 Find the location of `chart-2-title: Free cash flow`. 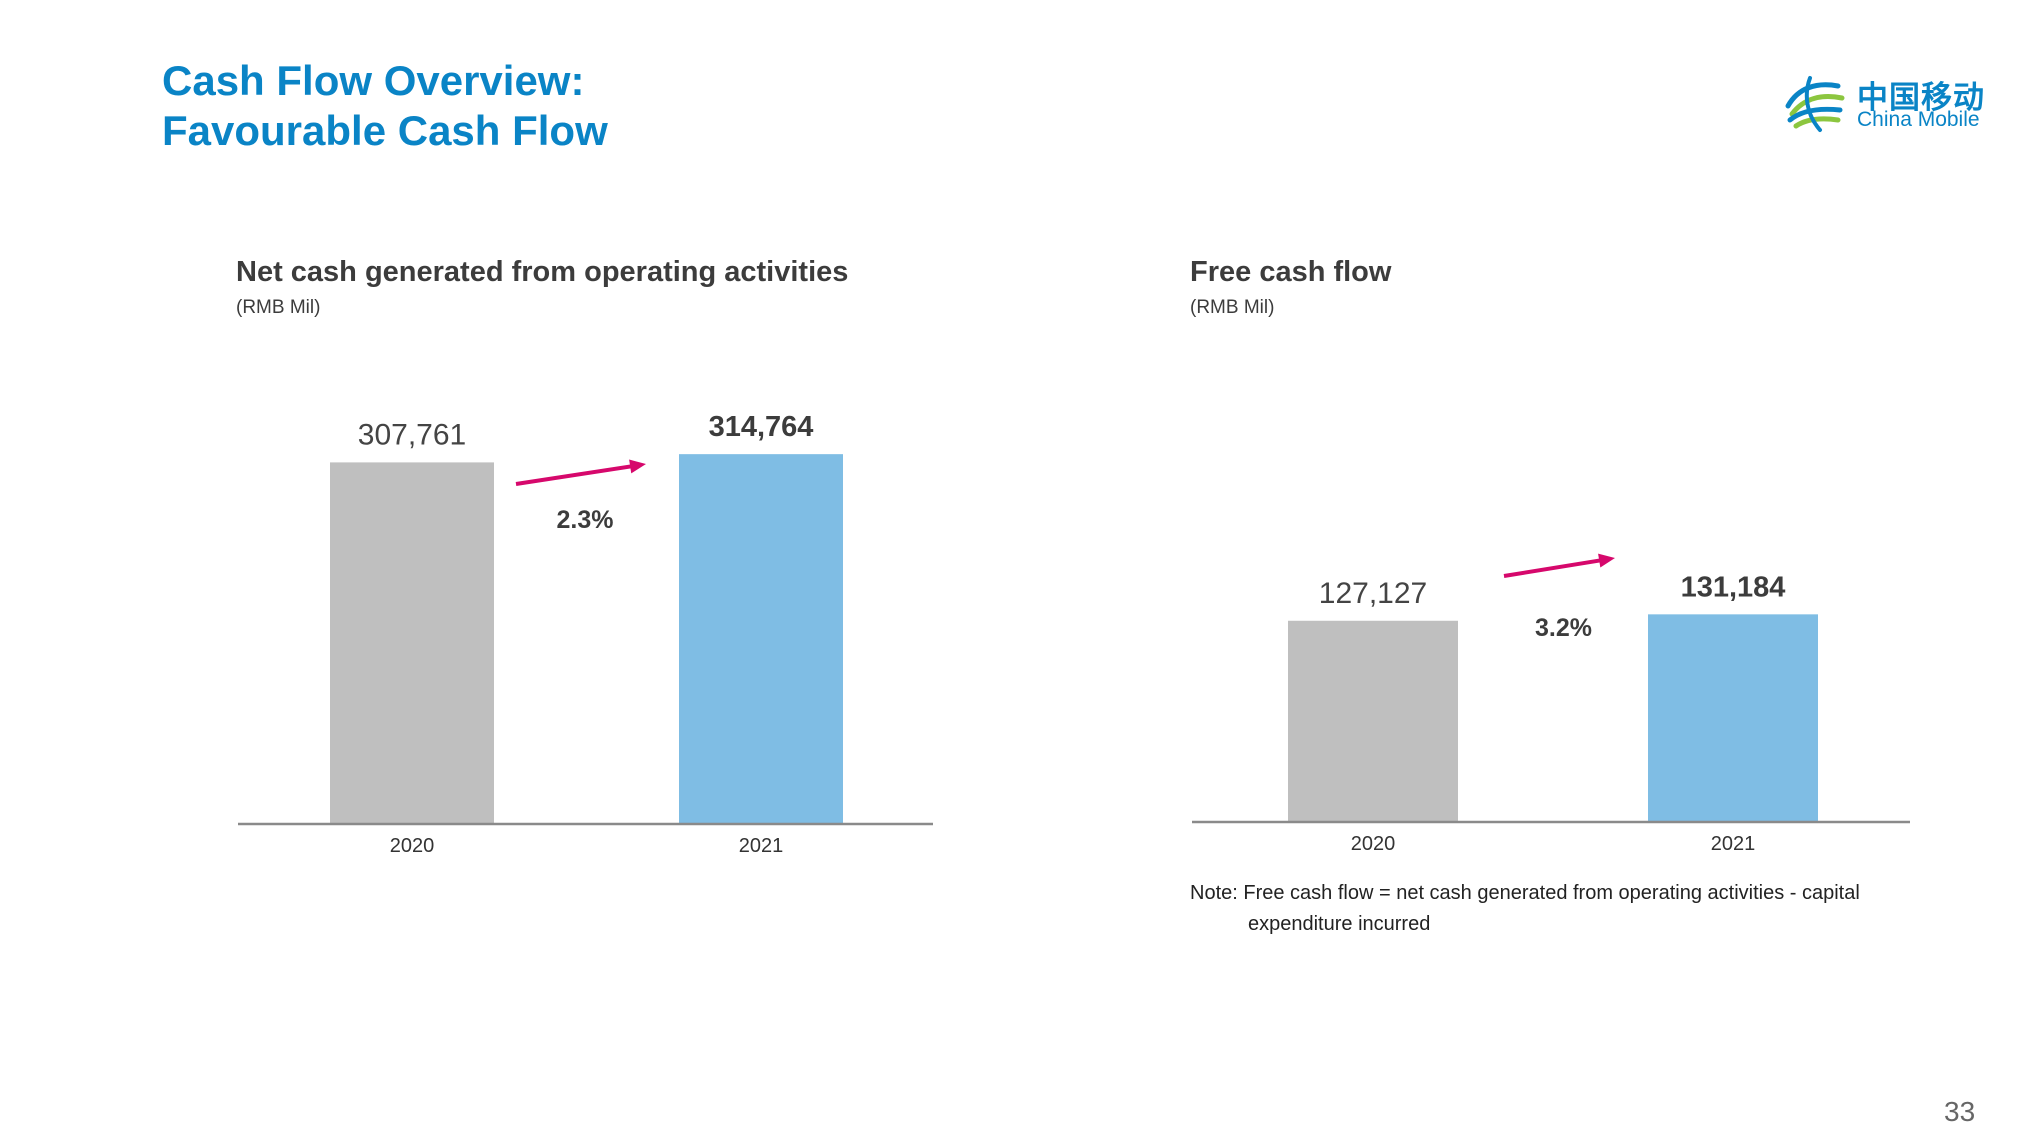

chart-2-title: Free cash flow is located at coordinates (1291, 272).